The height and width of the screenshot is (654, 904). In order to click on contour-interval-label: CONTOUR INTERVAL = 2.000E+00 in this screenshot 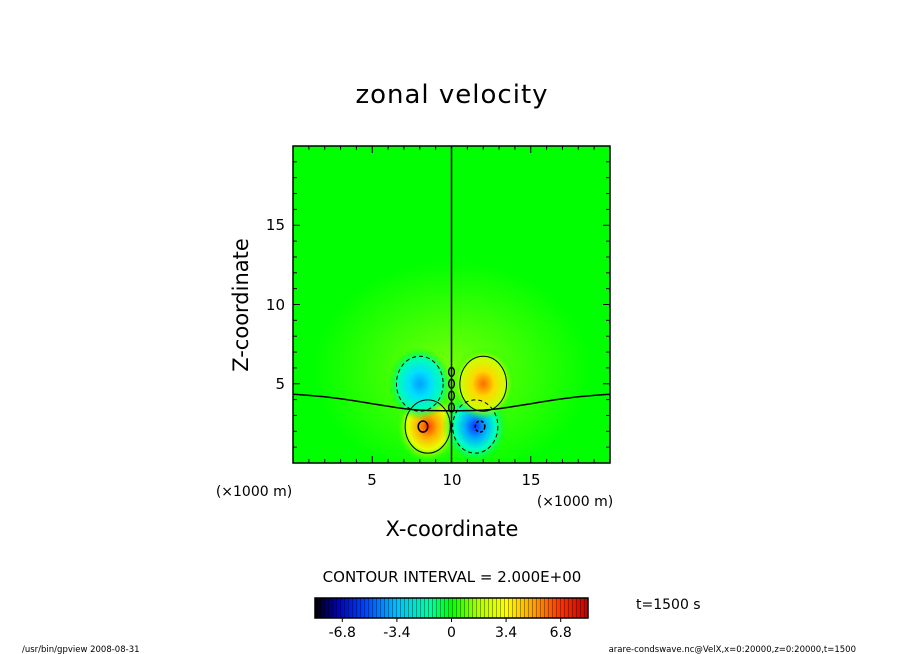, I will do `click(452, 577)`.